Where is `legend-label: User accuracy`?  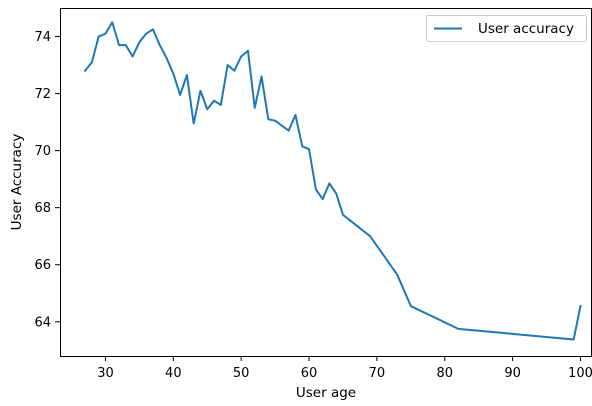
legend-label: User accuracy is located at coordinates (526, 29).